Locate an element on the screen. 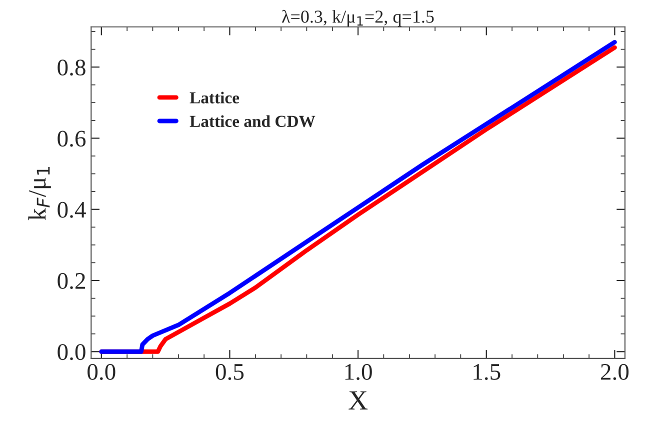  legend-label: Lattice is located at coordinates (215, 98).